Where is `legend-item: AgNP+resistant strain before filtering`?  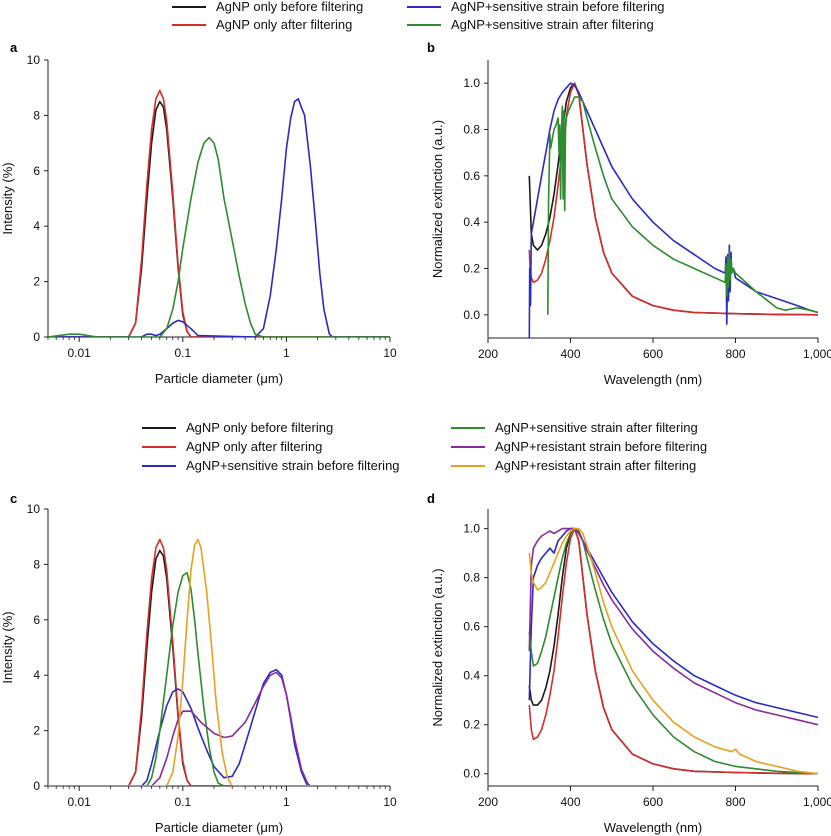 legend-item: AgNP+resistant strain before filtering is located at coordinates (579, 446).